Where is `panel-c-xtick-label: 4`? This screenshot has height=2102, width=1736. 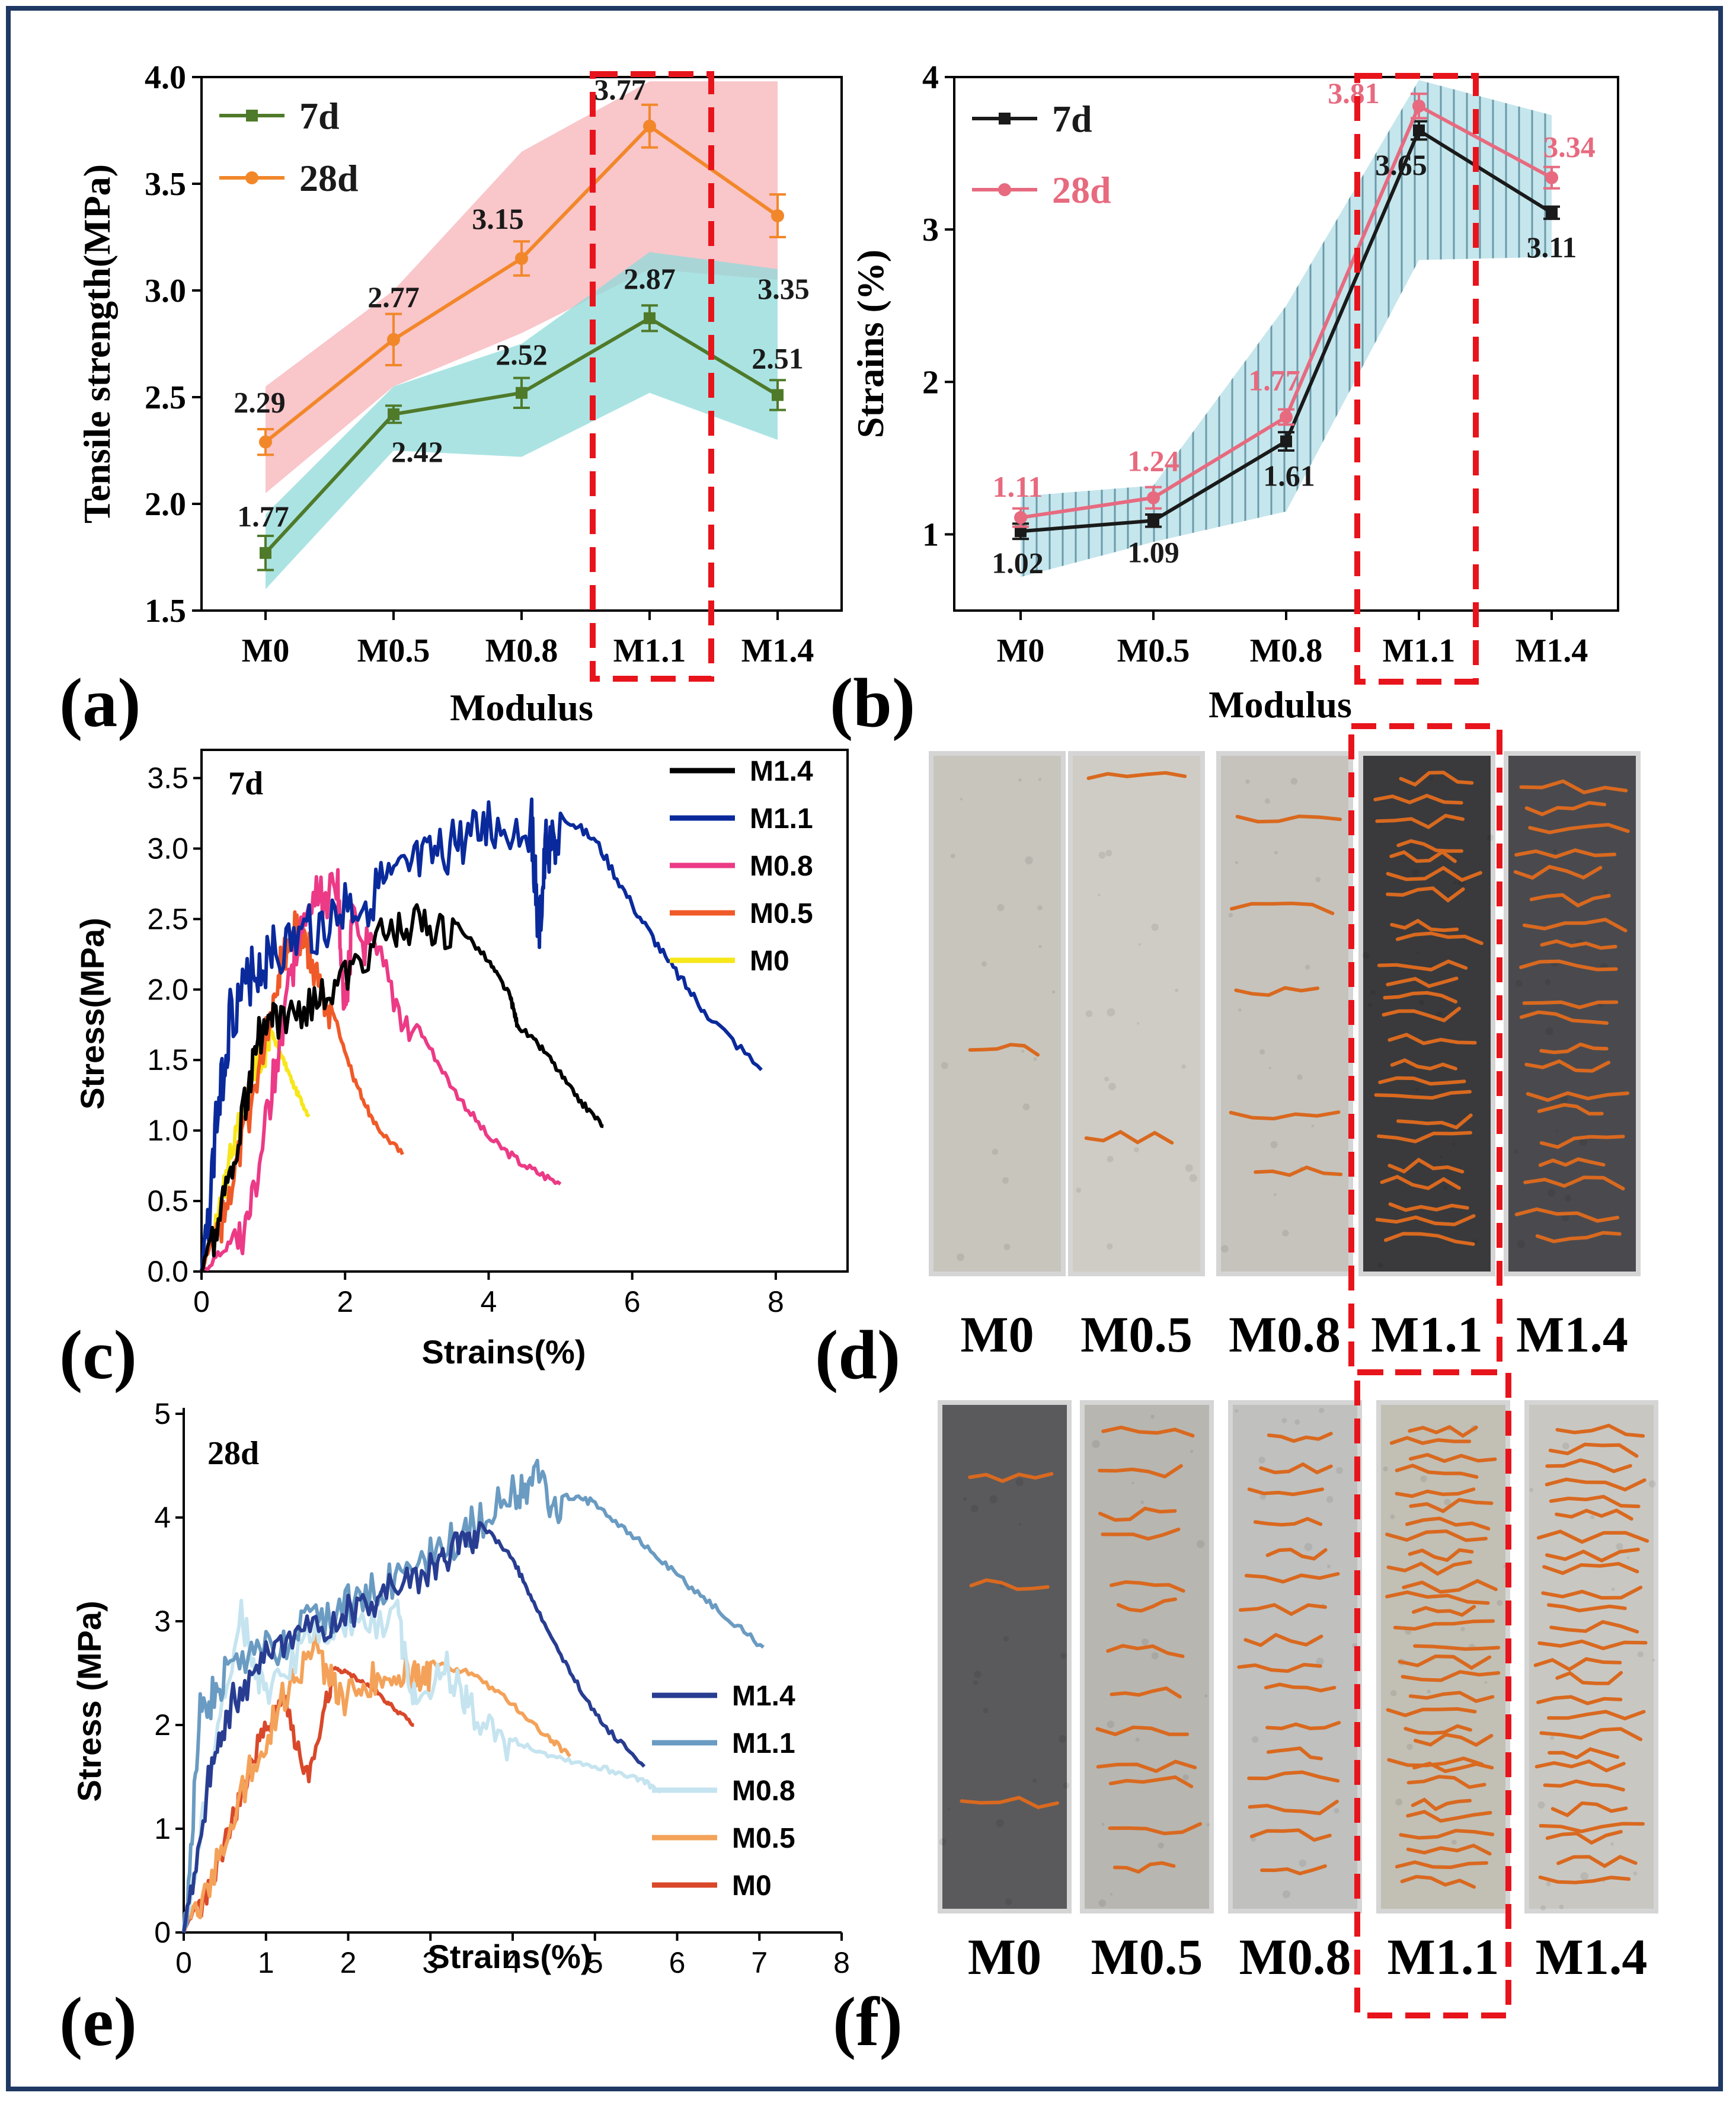 panel-c-xtick-label: 4 is located at coordinates (489, 1301).